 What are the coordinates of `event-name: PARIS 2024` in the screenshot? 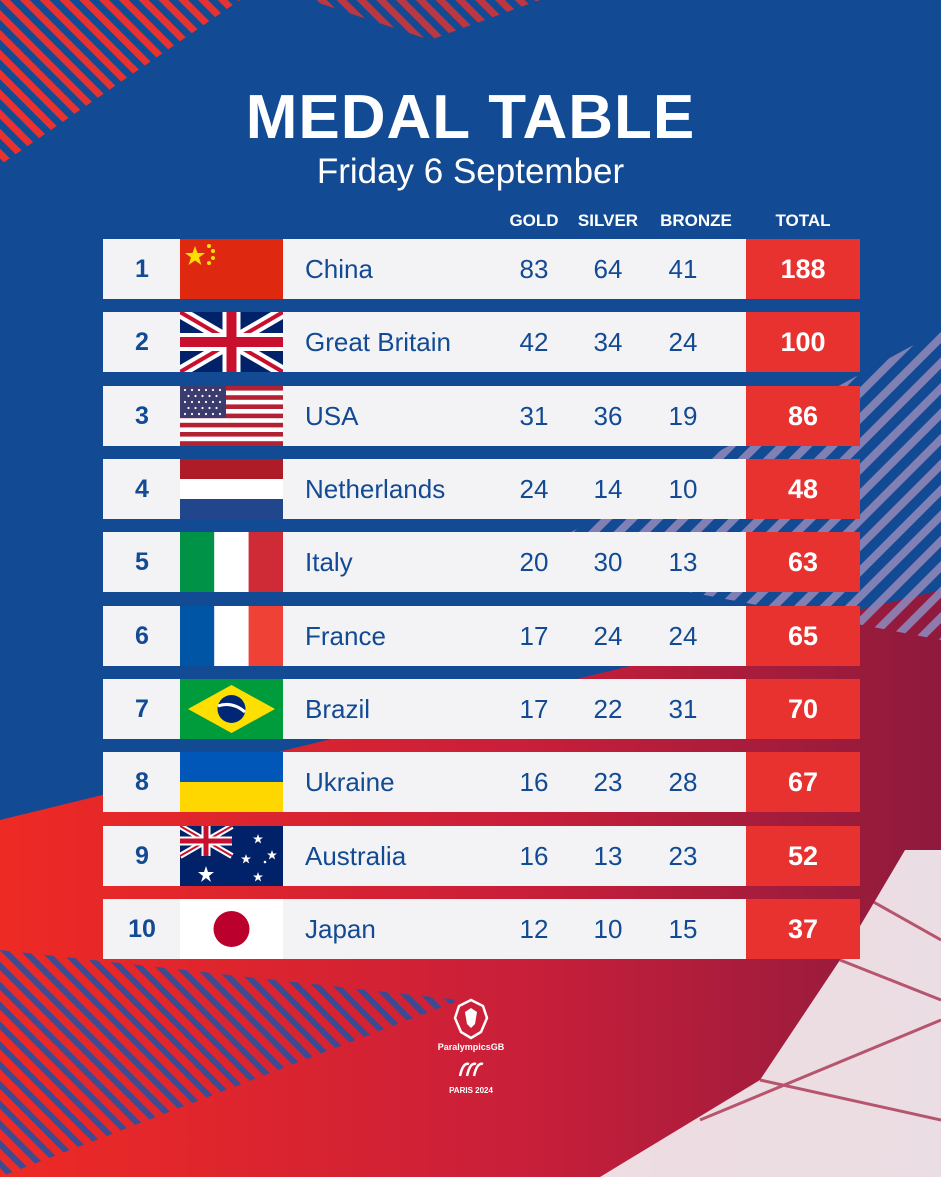 It's located at (471, 1090).